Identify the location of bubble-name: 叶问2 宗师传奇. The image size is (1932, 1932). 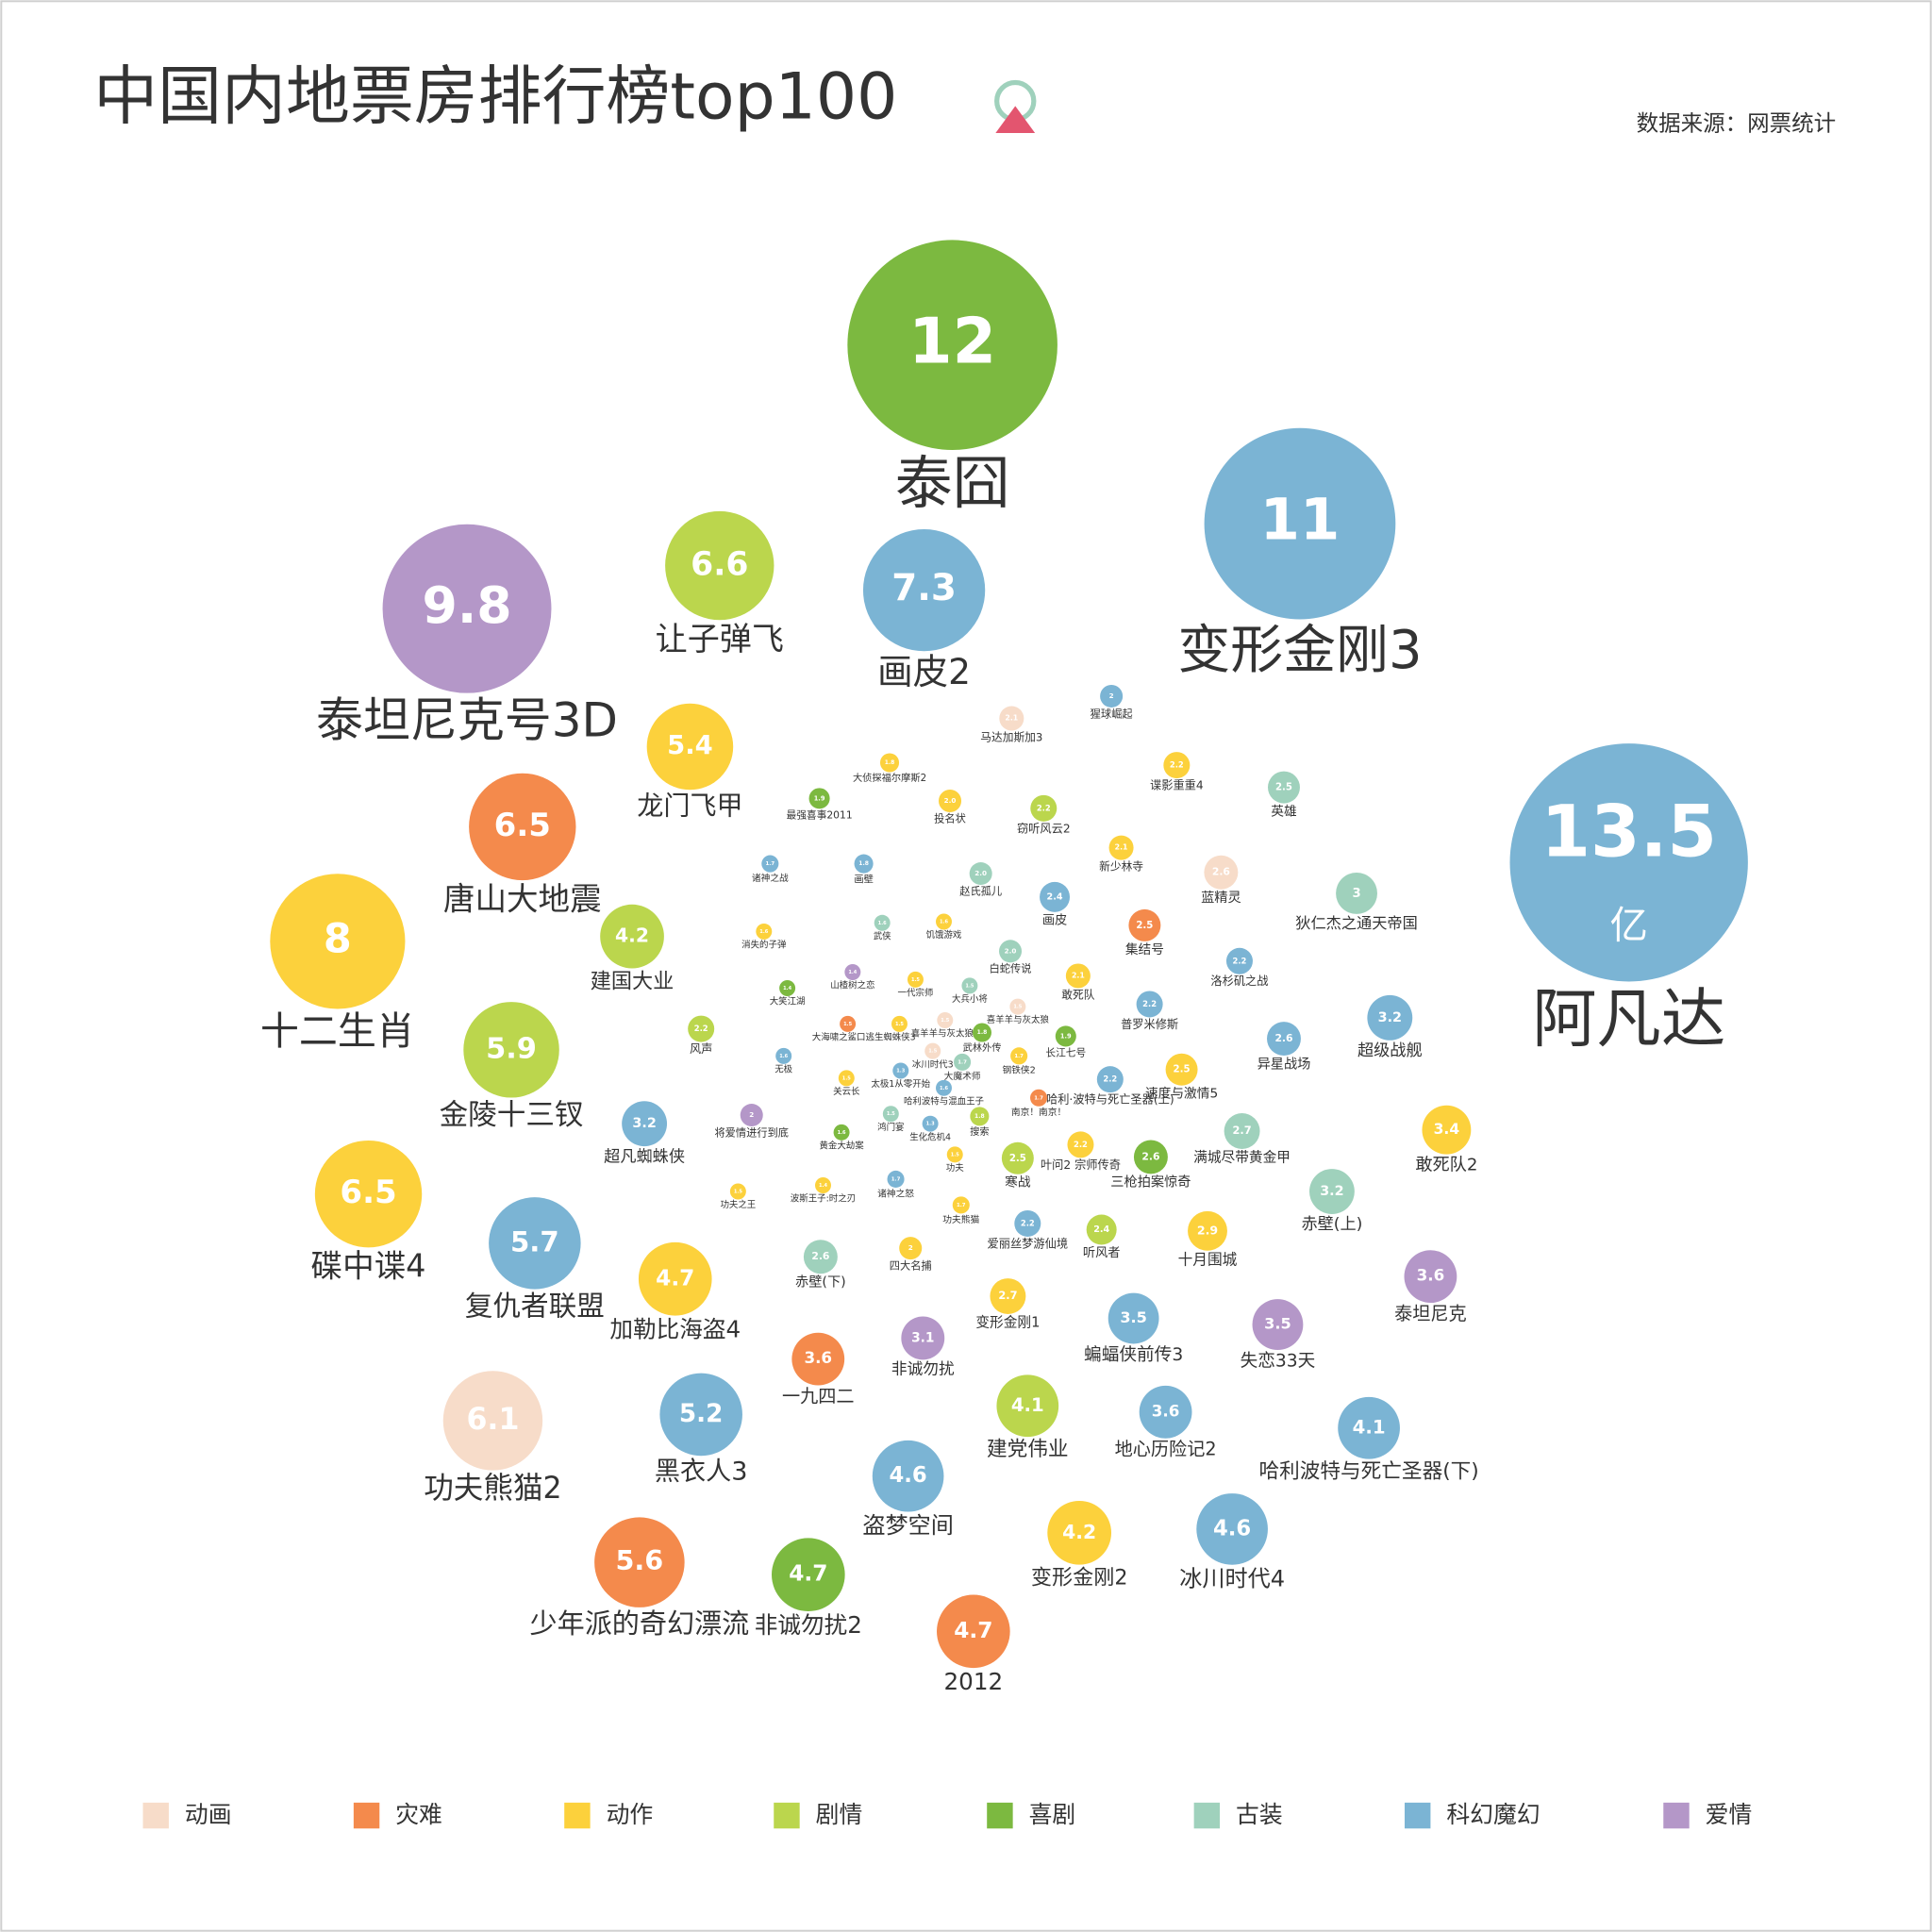
(1081, 1165).